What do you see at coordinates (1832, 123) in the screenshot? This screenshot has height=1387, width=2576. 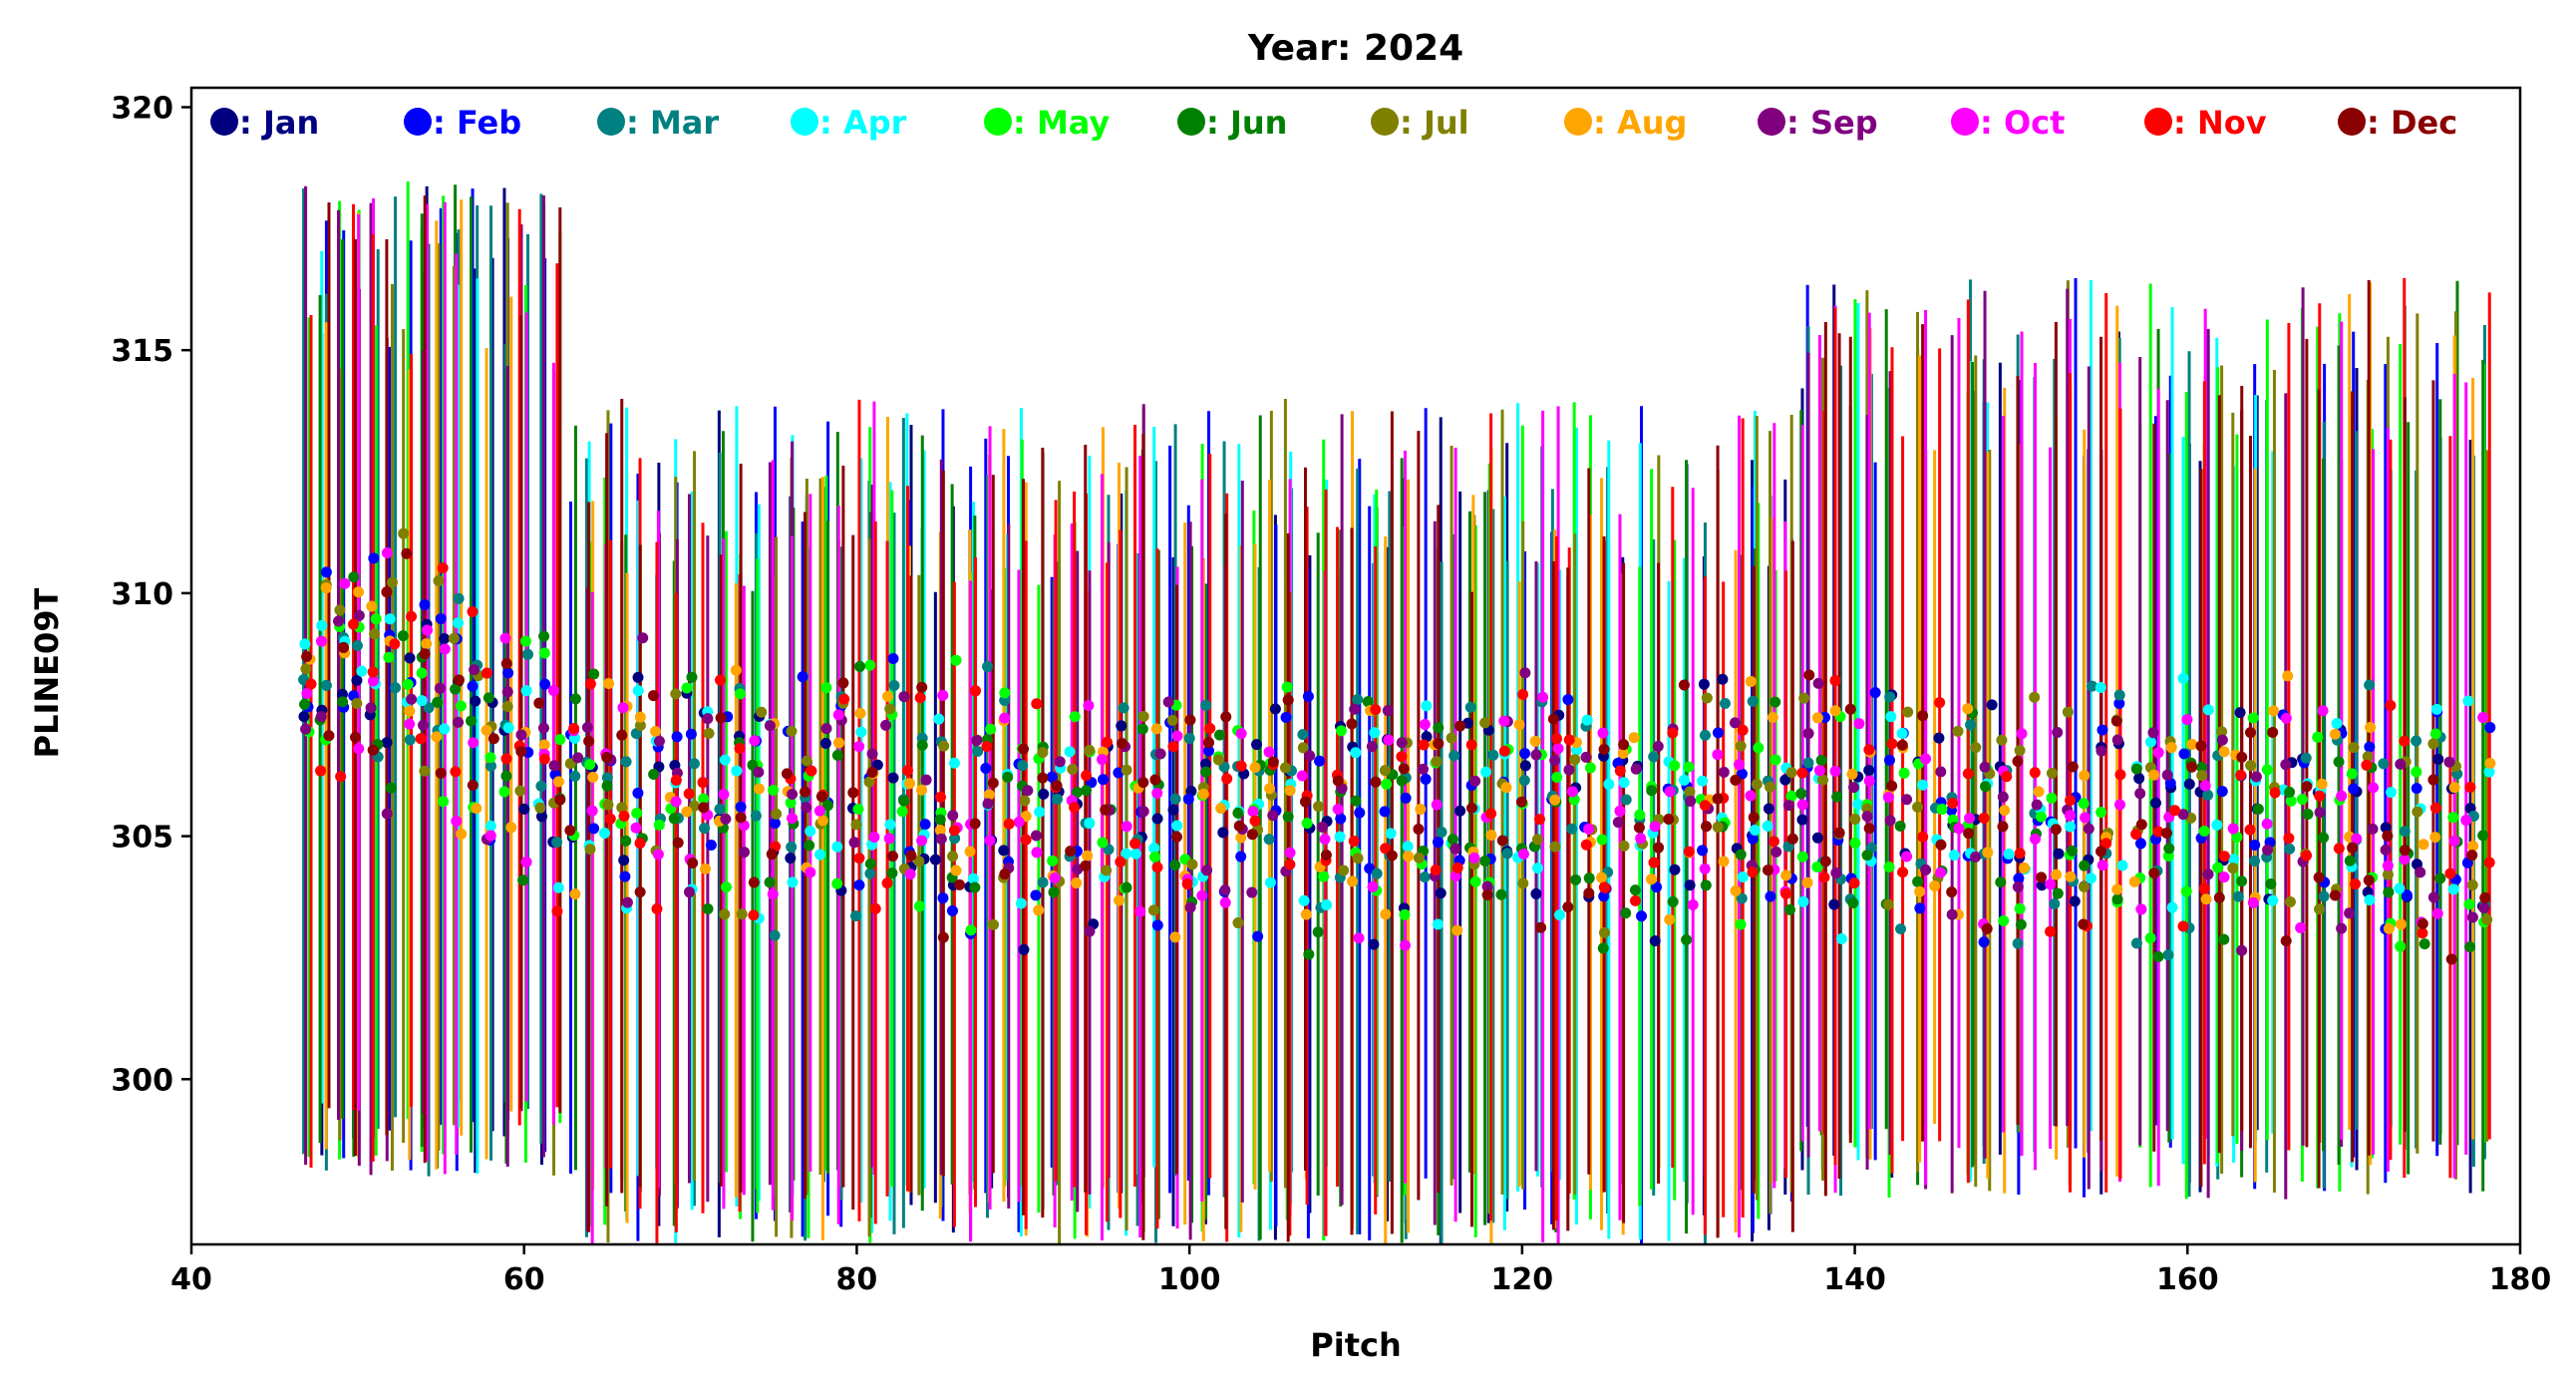 I see `legend-label: : Sep` at bounding box center [1832, 123].